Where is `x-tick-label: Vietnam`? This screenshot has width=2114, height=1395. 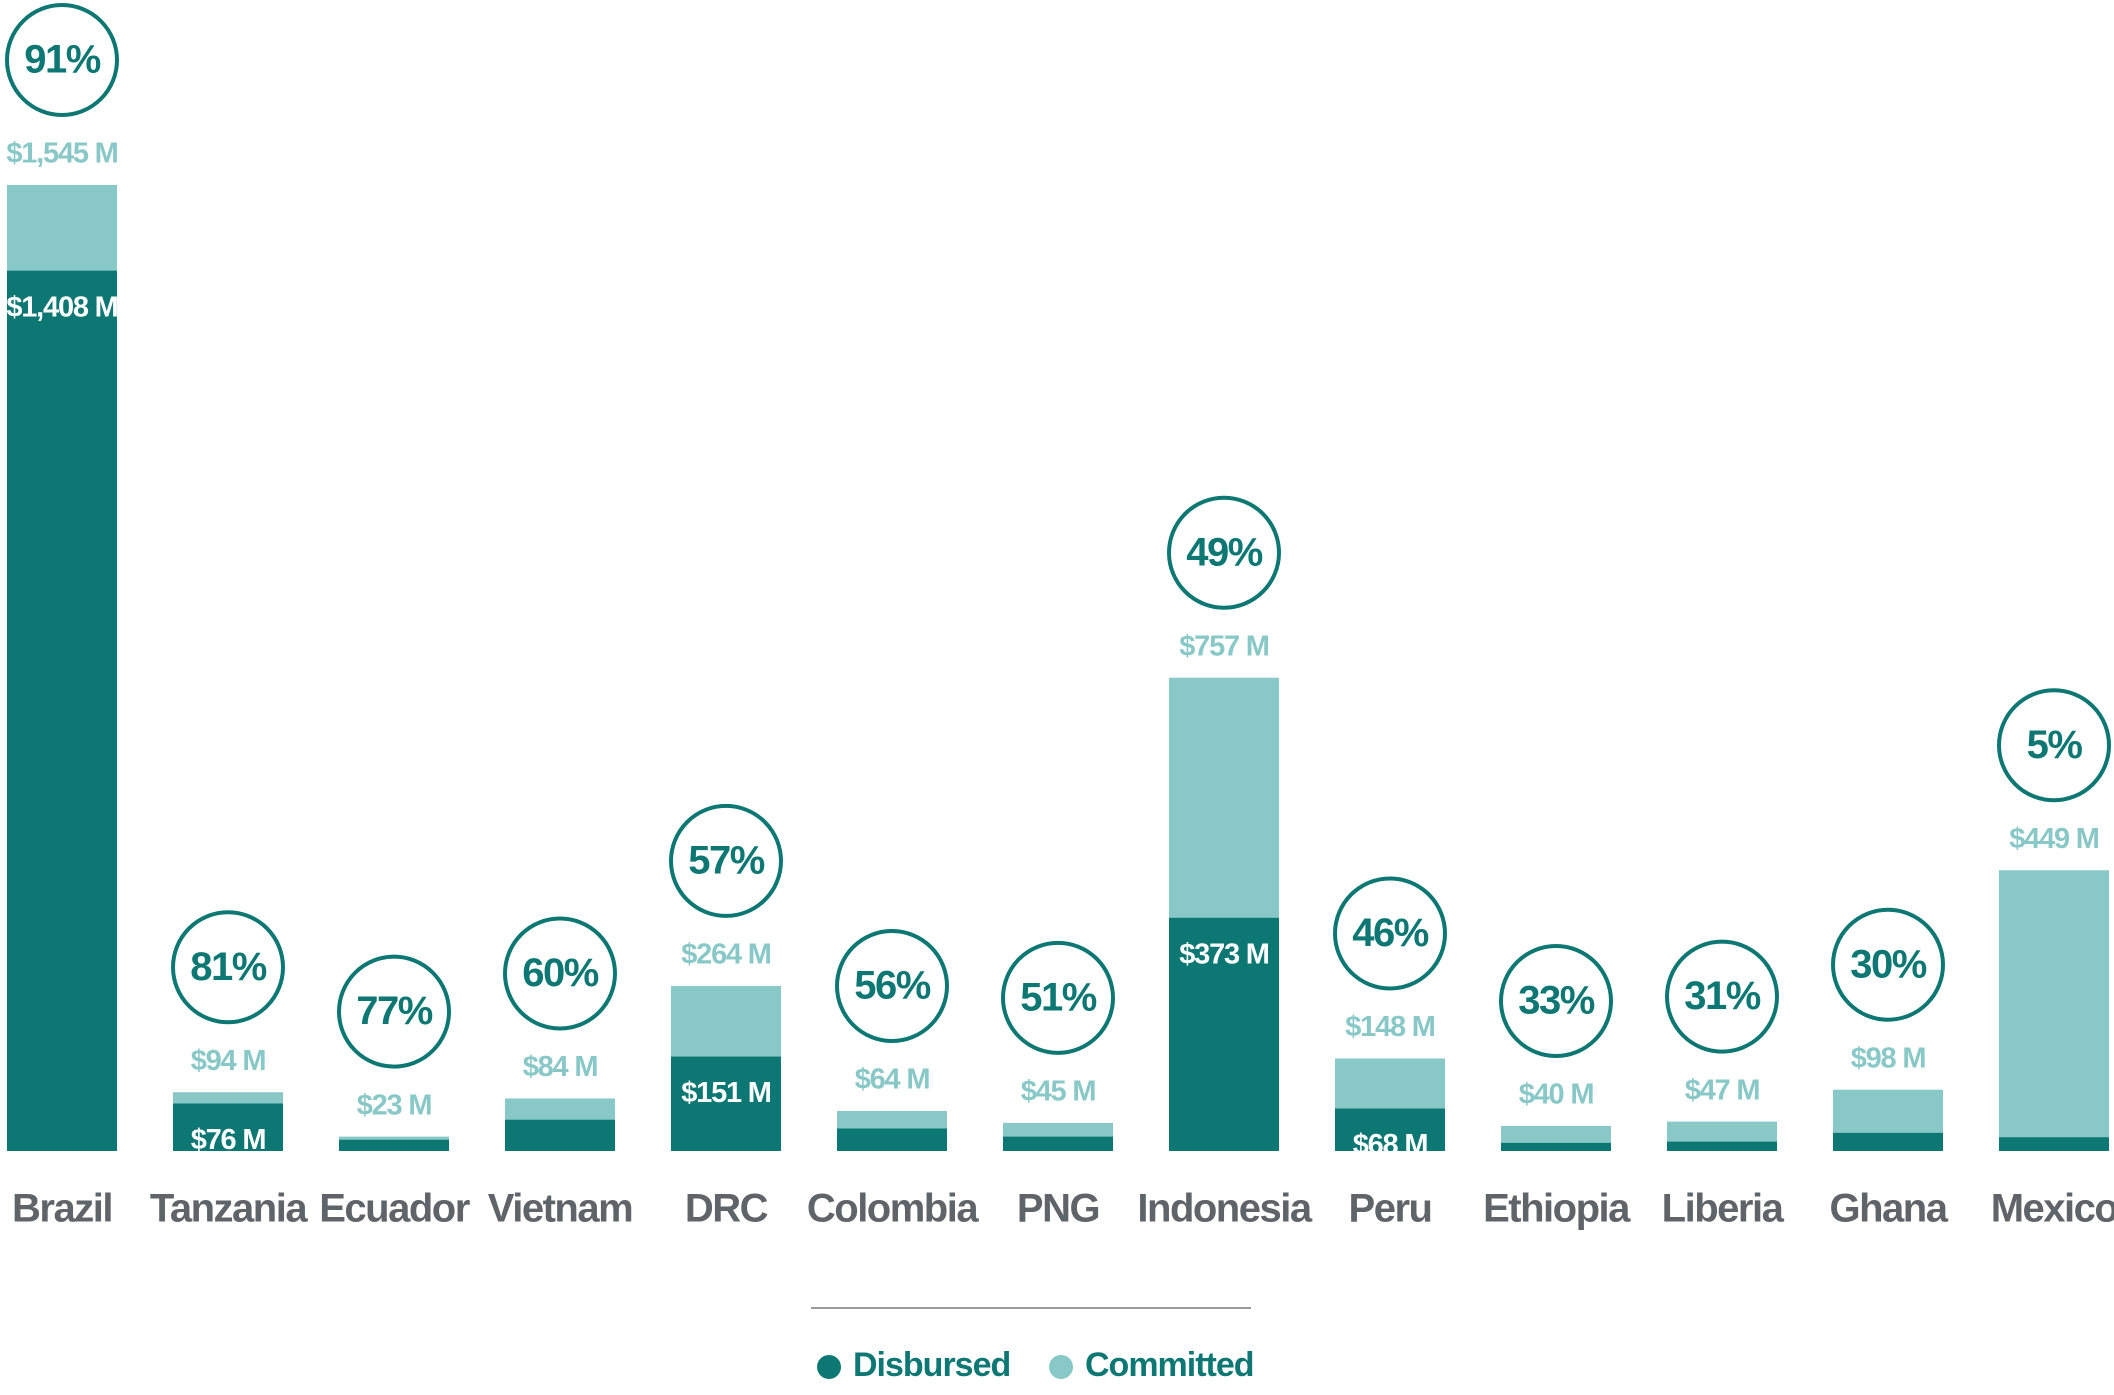 x-tick-label: Vietnam is located at coordinates (560, 1209).